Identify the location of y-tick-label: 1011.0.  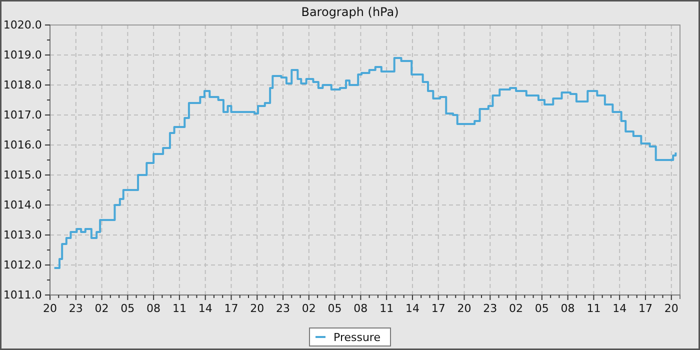
(22, 295).